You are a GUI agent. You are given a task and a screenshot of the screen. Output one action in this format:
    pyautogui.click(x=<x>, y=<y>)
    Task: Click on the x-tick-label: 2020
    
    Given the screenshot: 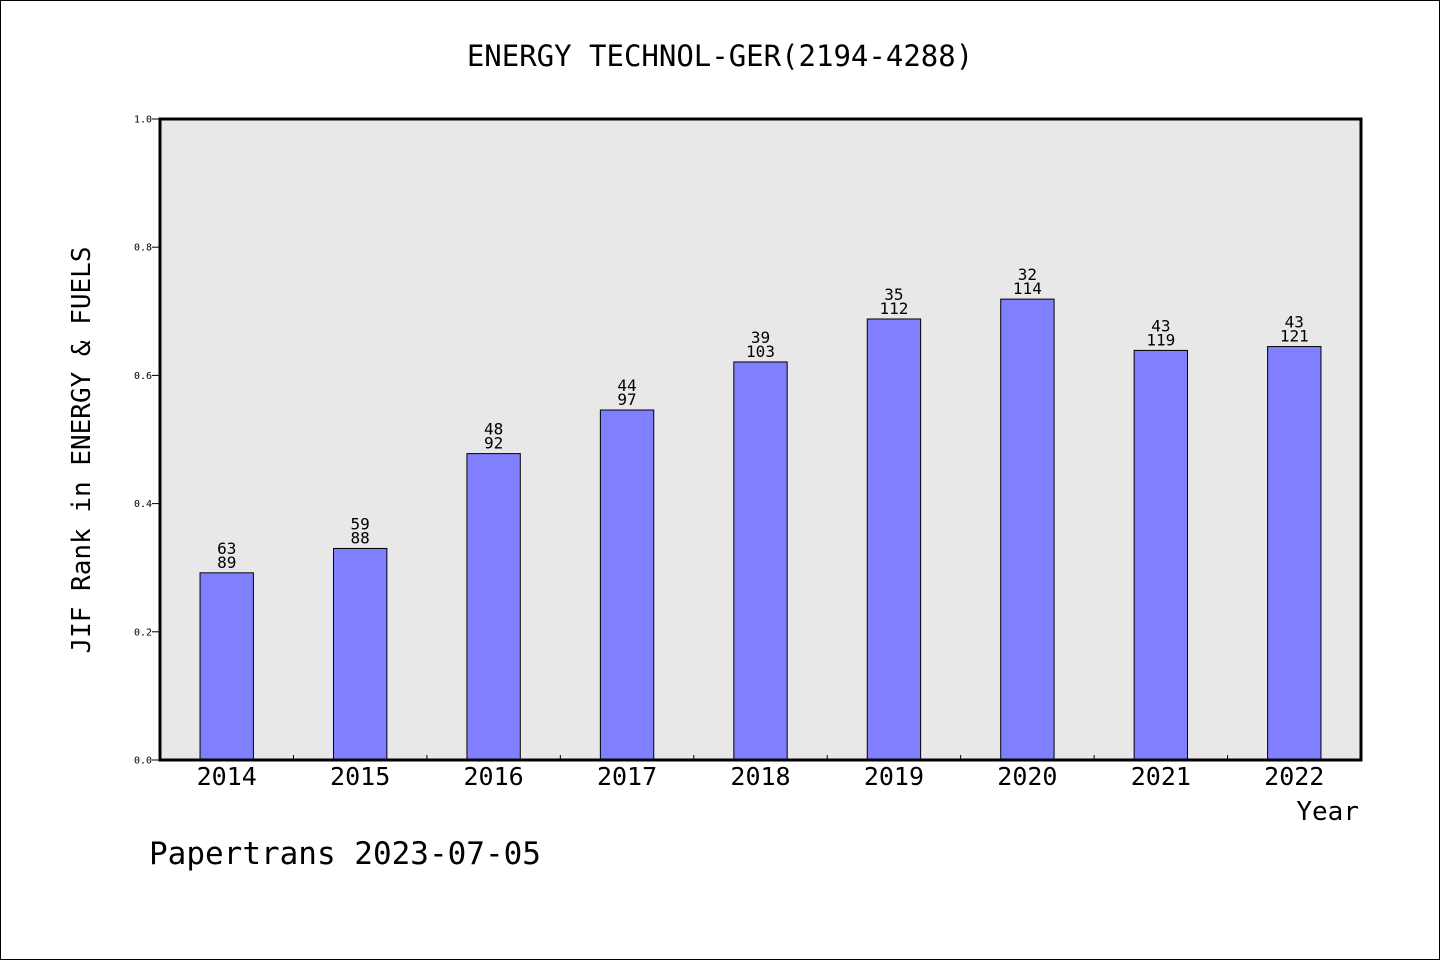 What is the action you would take?
    pyautogui.click(x=1027, y=776)
    